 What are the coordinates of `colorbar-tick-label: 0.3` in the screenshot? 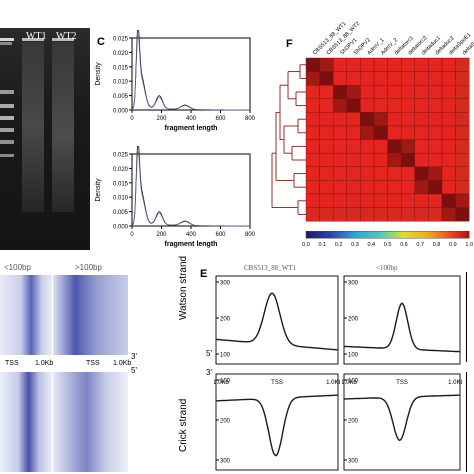 It's located at (355, 245).